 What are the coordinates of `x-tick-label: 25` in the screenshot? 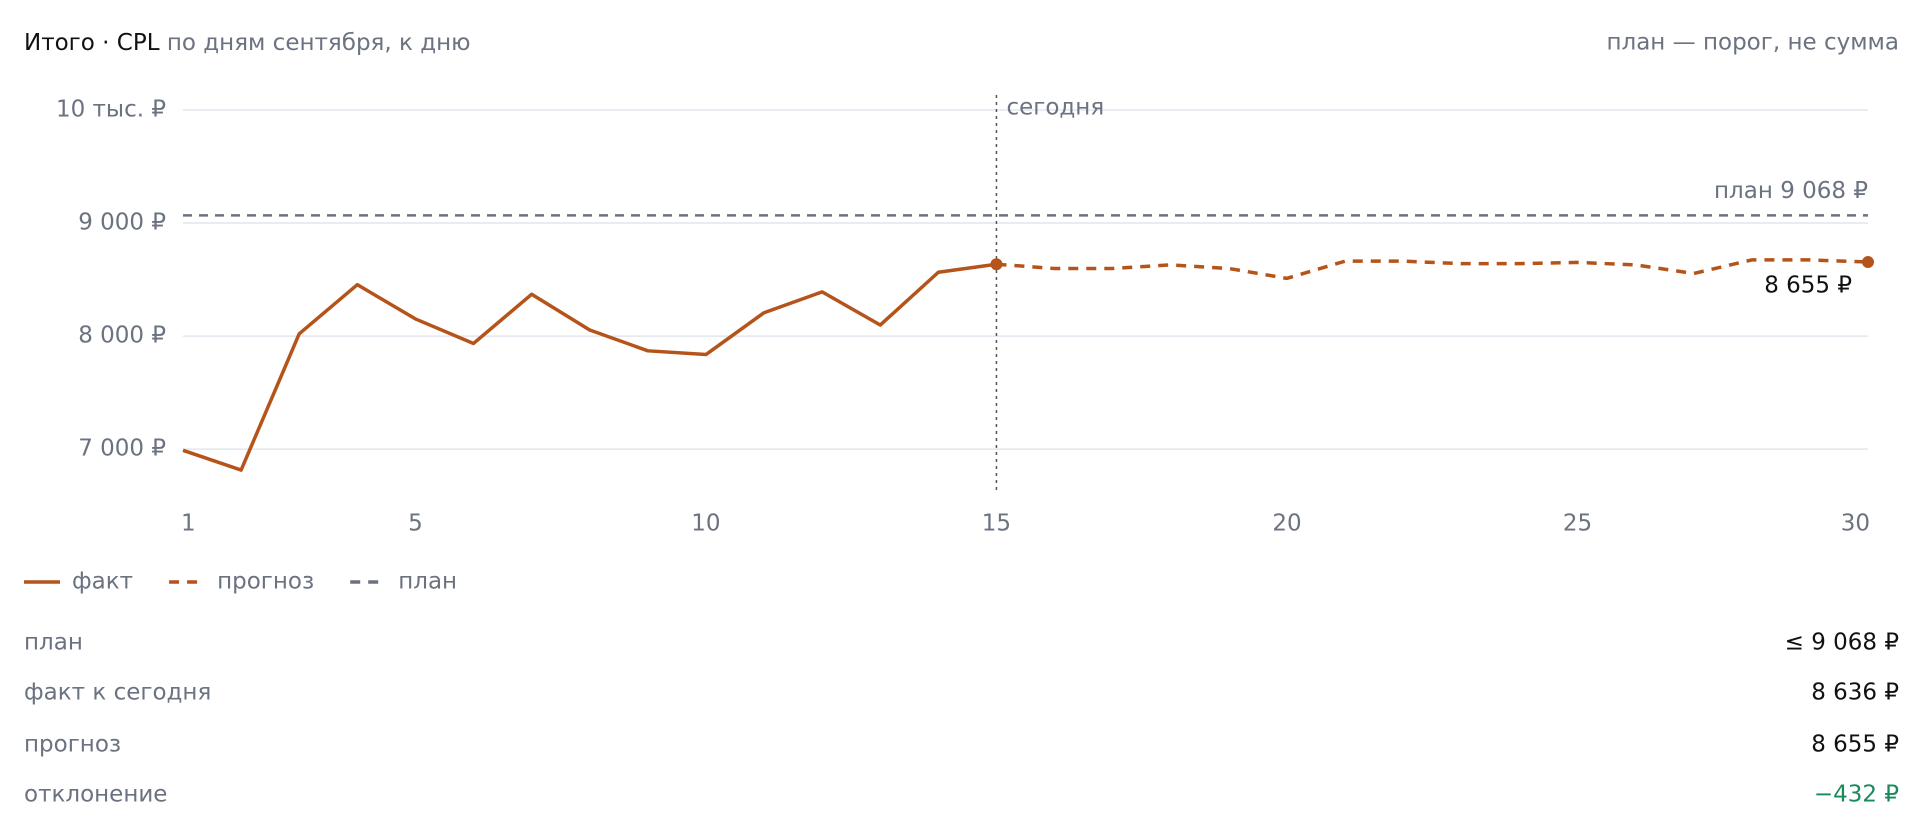 It's located at (1577, 524).